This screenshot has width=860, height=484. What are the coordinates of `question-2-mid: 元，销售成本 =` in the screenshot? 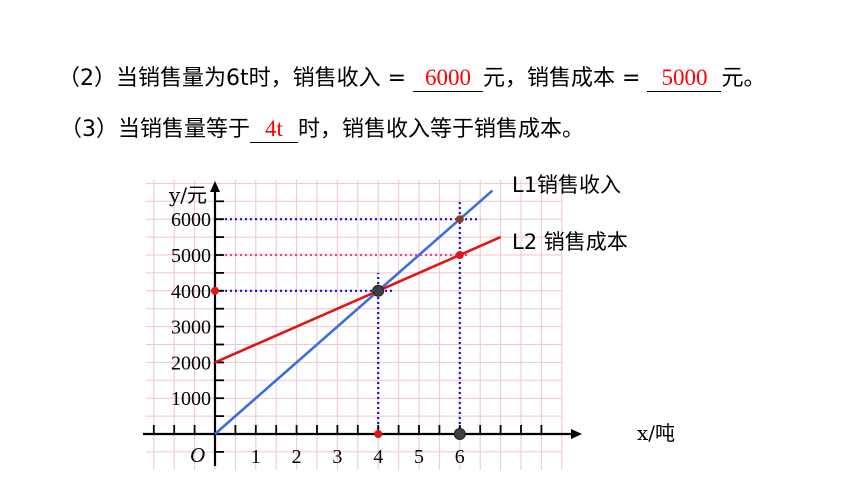 It's located at (565, 78).